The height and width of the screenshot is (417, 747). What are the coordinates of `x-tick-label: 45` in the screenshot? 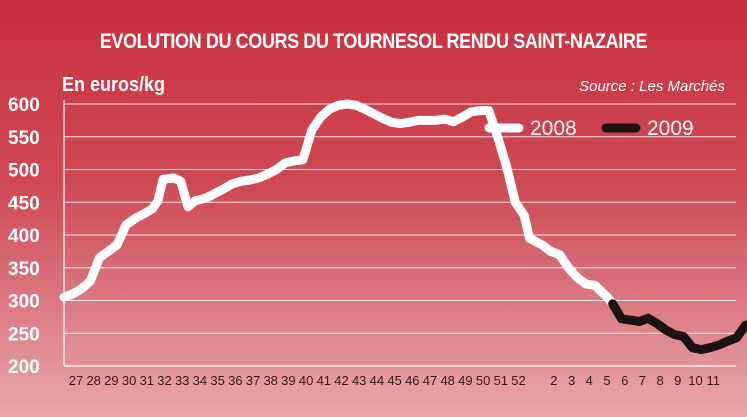 It's located at (394, 380).